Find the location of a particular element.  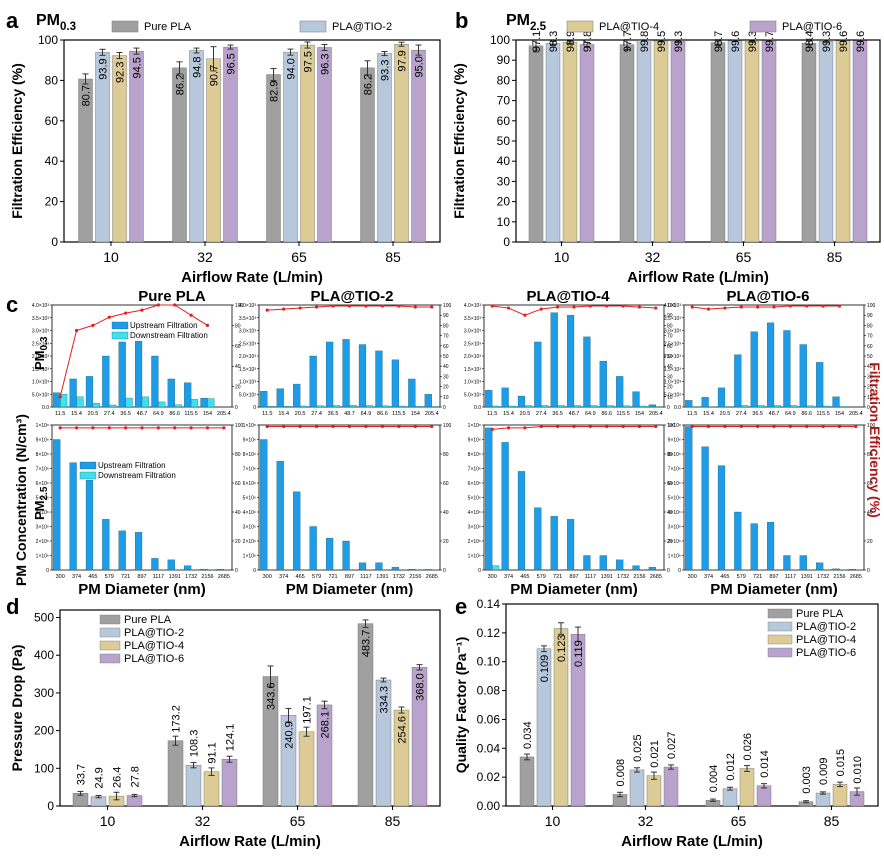

y-tick-label: 300 is located at coordinates (44, 693).